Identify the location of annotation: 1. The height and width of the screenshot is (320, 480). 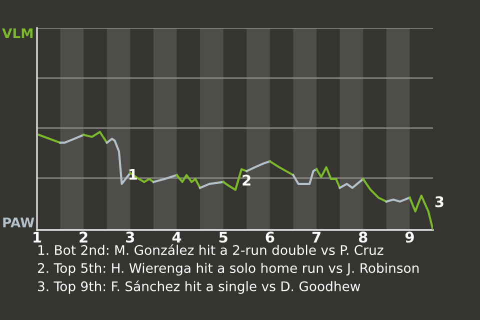
(133, 174).